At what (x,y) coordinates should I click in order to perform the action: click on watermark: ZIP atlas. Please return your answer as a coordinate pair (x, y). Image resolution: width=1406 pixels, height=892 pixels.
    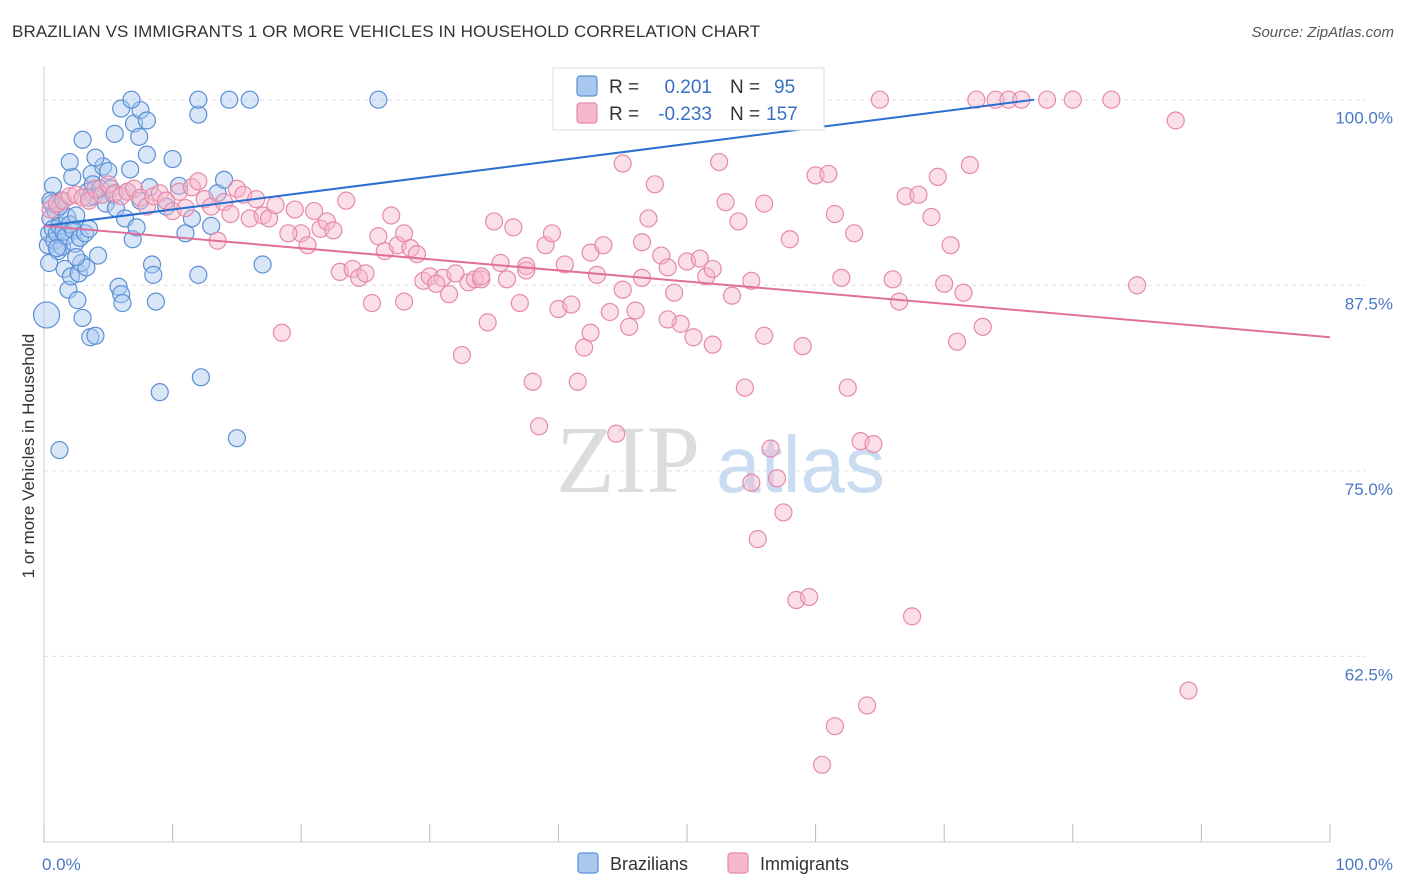
    Looking at the image, I should click on (720, 459).